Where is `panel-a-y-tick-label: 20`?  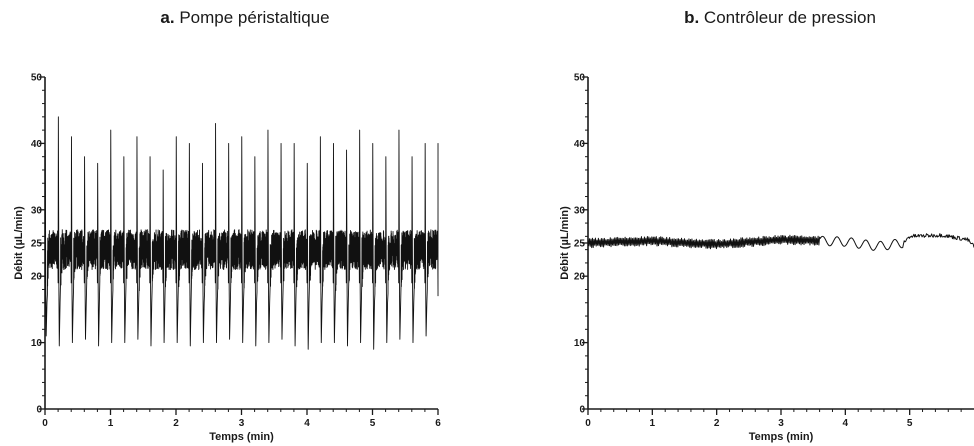
panel-a-y-tick-label: 20 is located at coordinates (37, 277).